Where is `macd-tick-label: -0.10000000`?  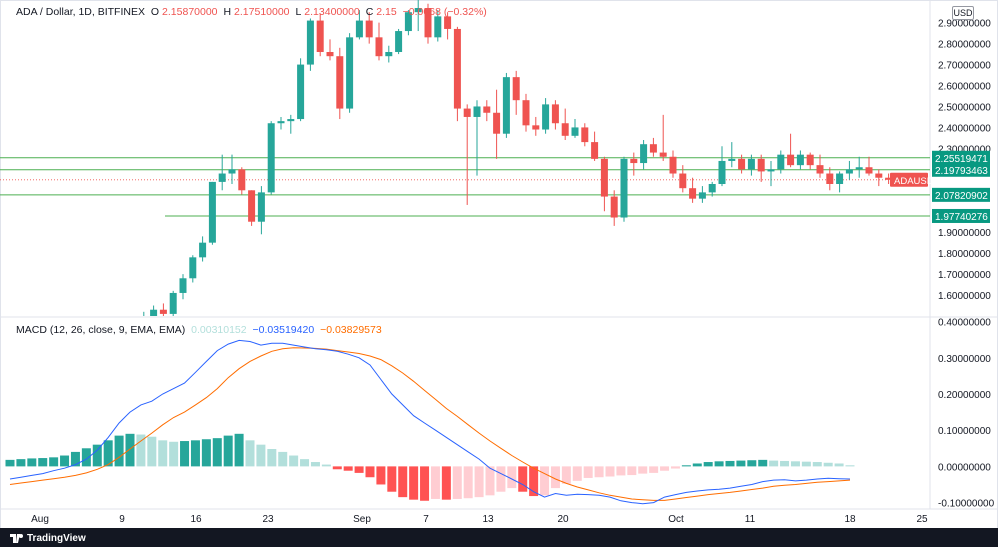
macd-tick-label: -0.10000000 is located at coordinates (966, 504).